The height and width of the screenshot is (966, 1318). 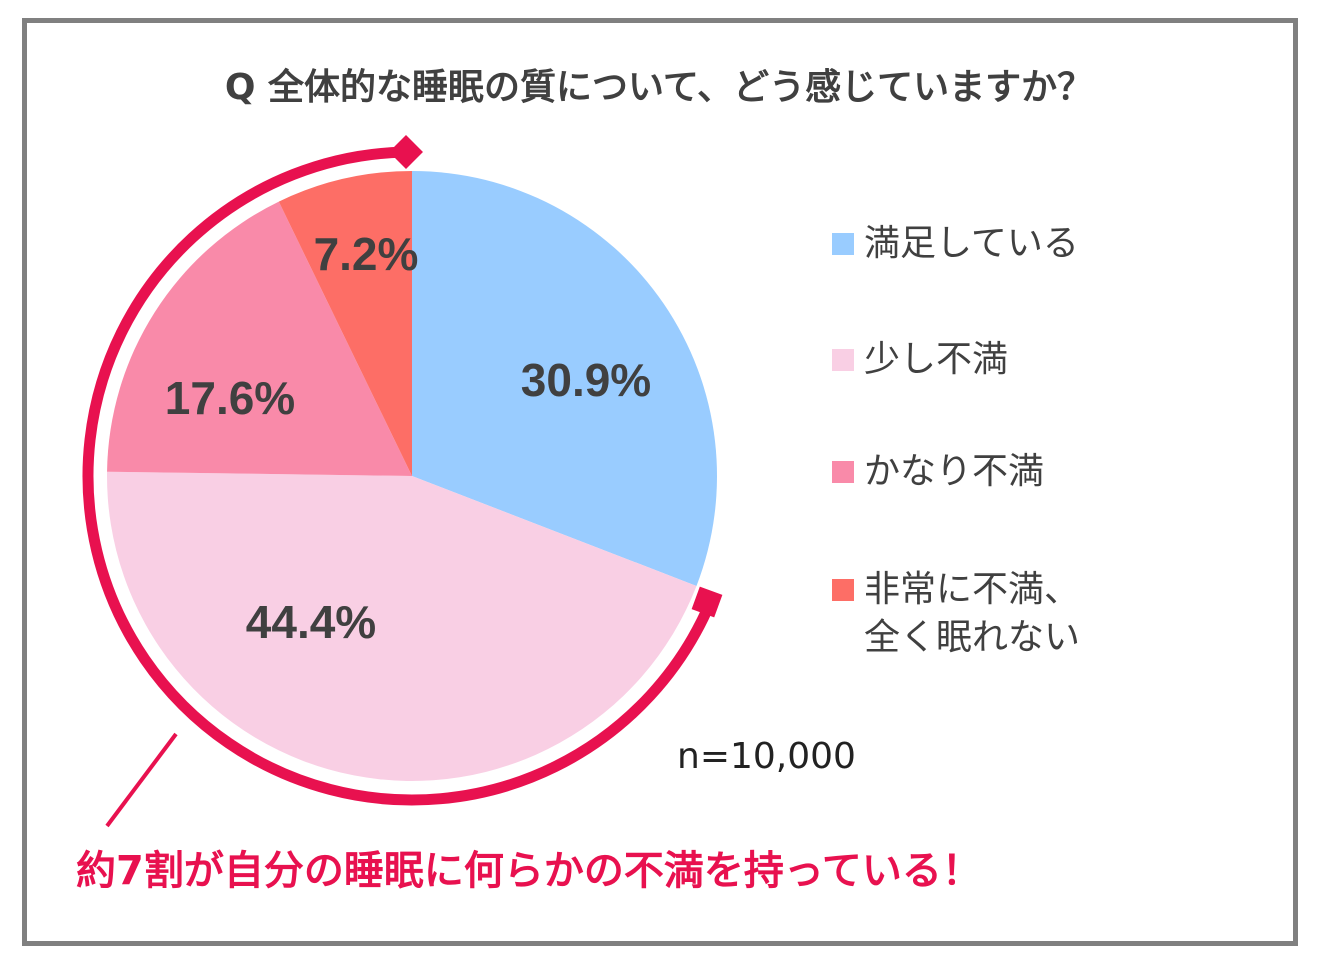 I want to click on legend-swatch-satisfied, so click(x=843, y=244).